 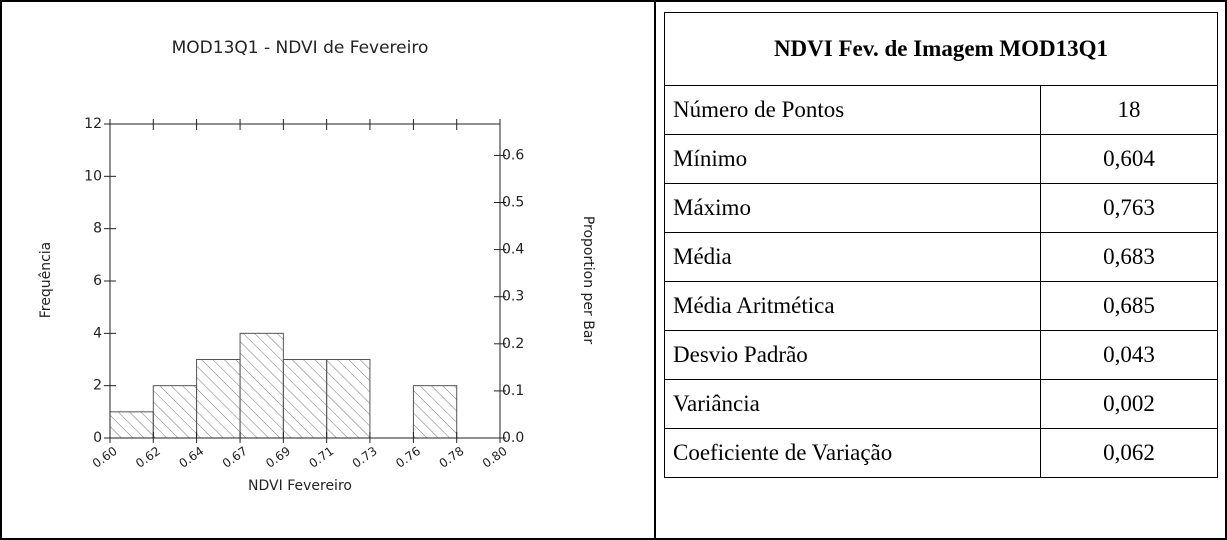 What do you see at coordinates (513, 250) in the screenshot?
I see `y2-tick-label: 0.4` at bounding box center [513, 250].